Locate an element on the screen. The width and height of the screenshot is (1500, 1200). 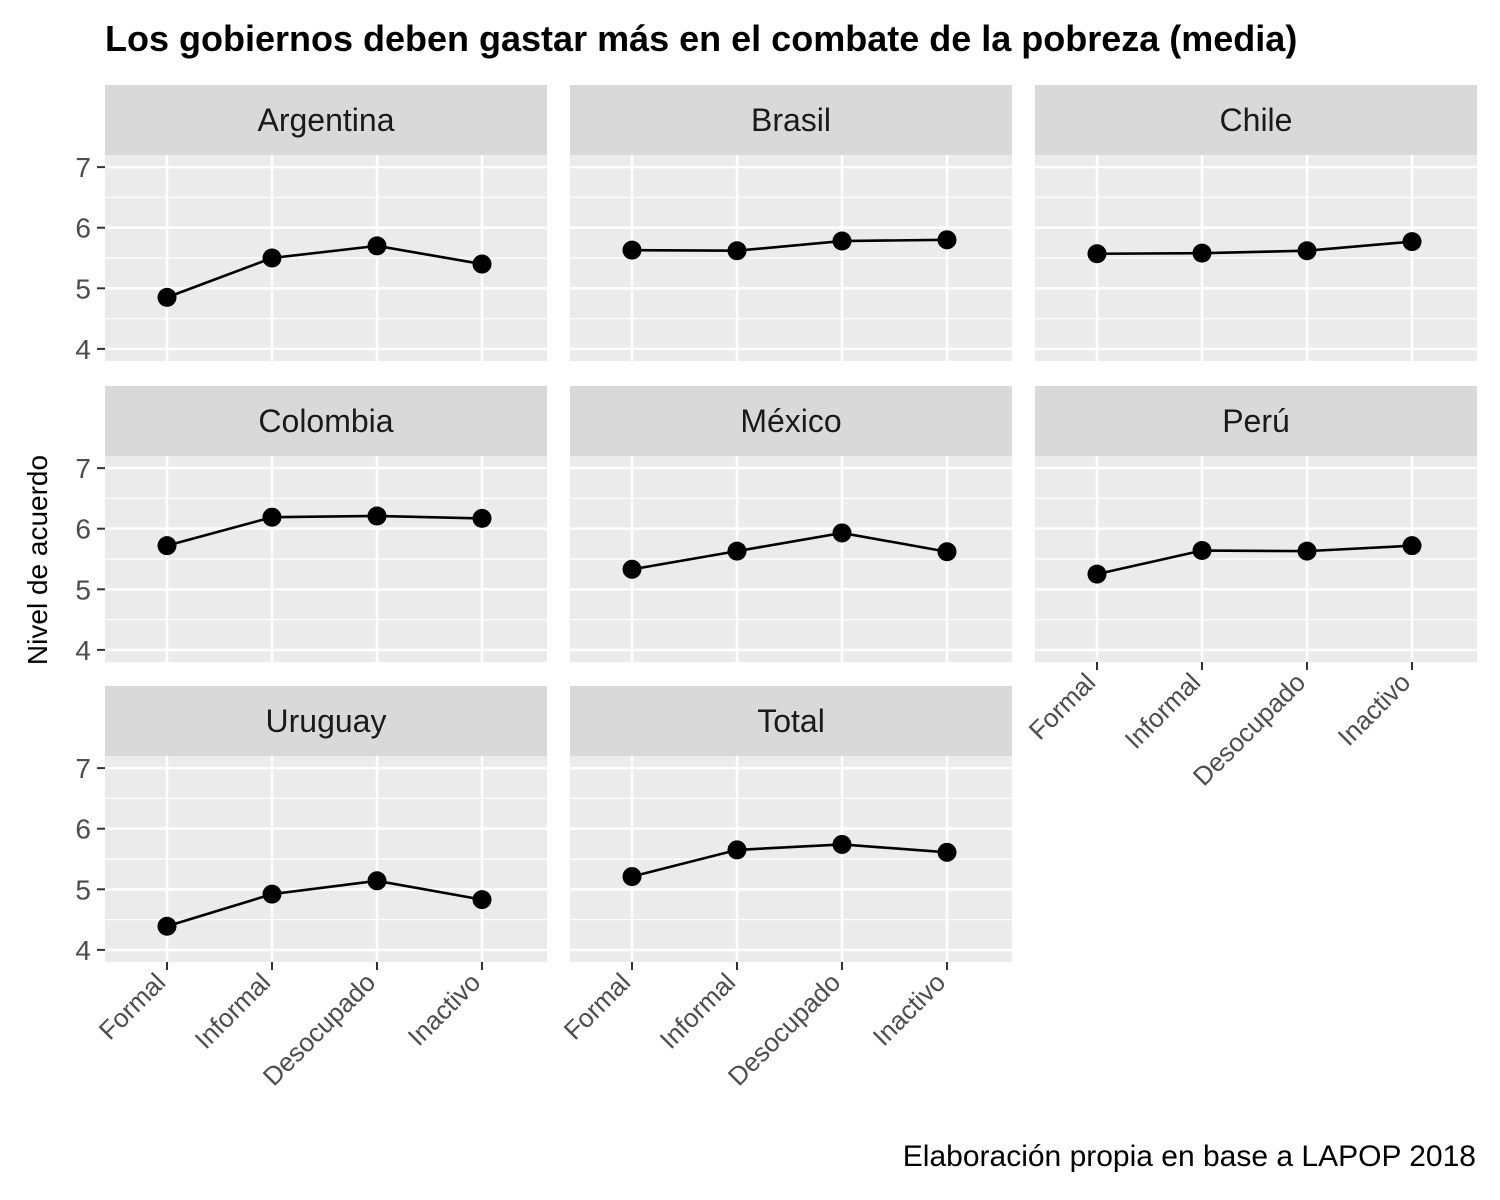
data-point-brasil-informal is located at coordinates (737, 251).